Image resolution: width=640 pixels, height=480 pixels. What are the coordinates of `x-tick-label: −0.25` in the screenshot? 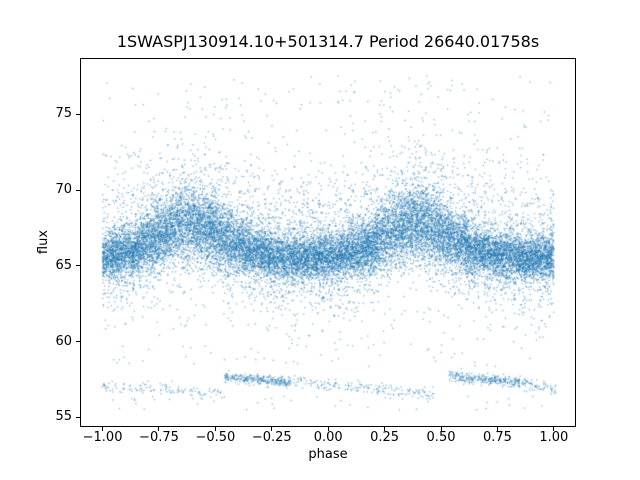 It's located at (271, 437).